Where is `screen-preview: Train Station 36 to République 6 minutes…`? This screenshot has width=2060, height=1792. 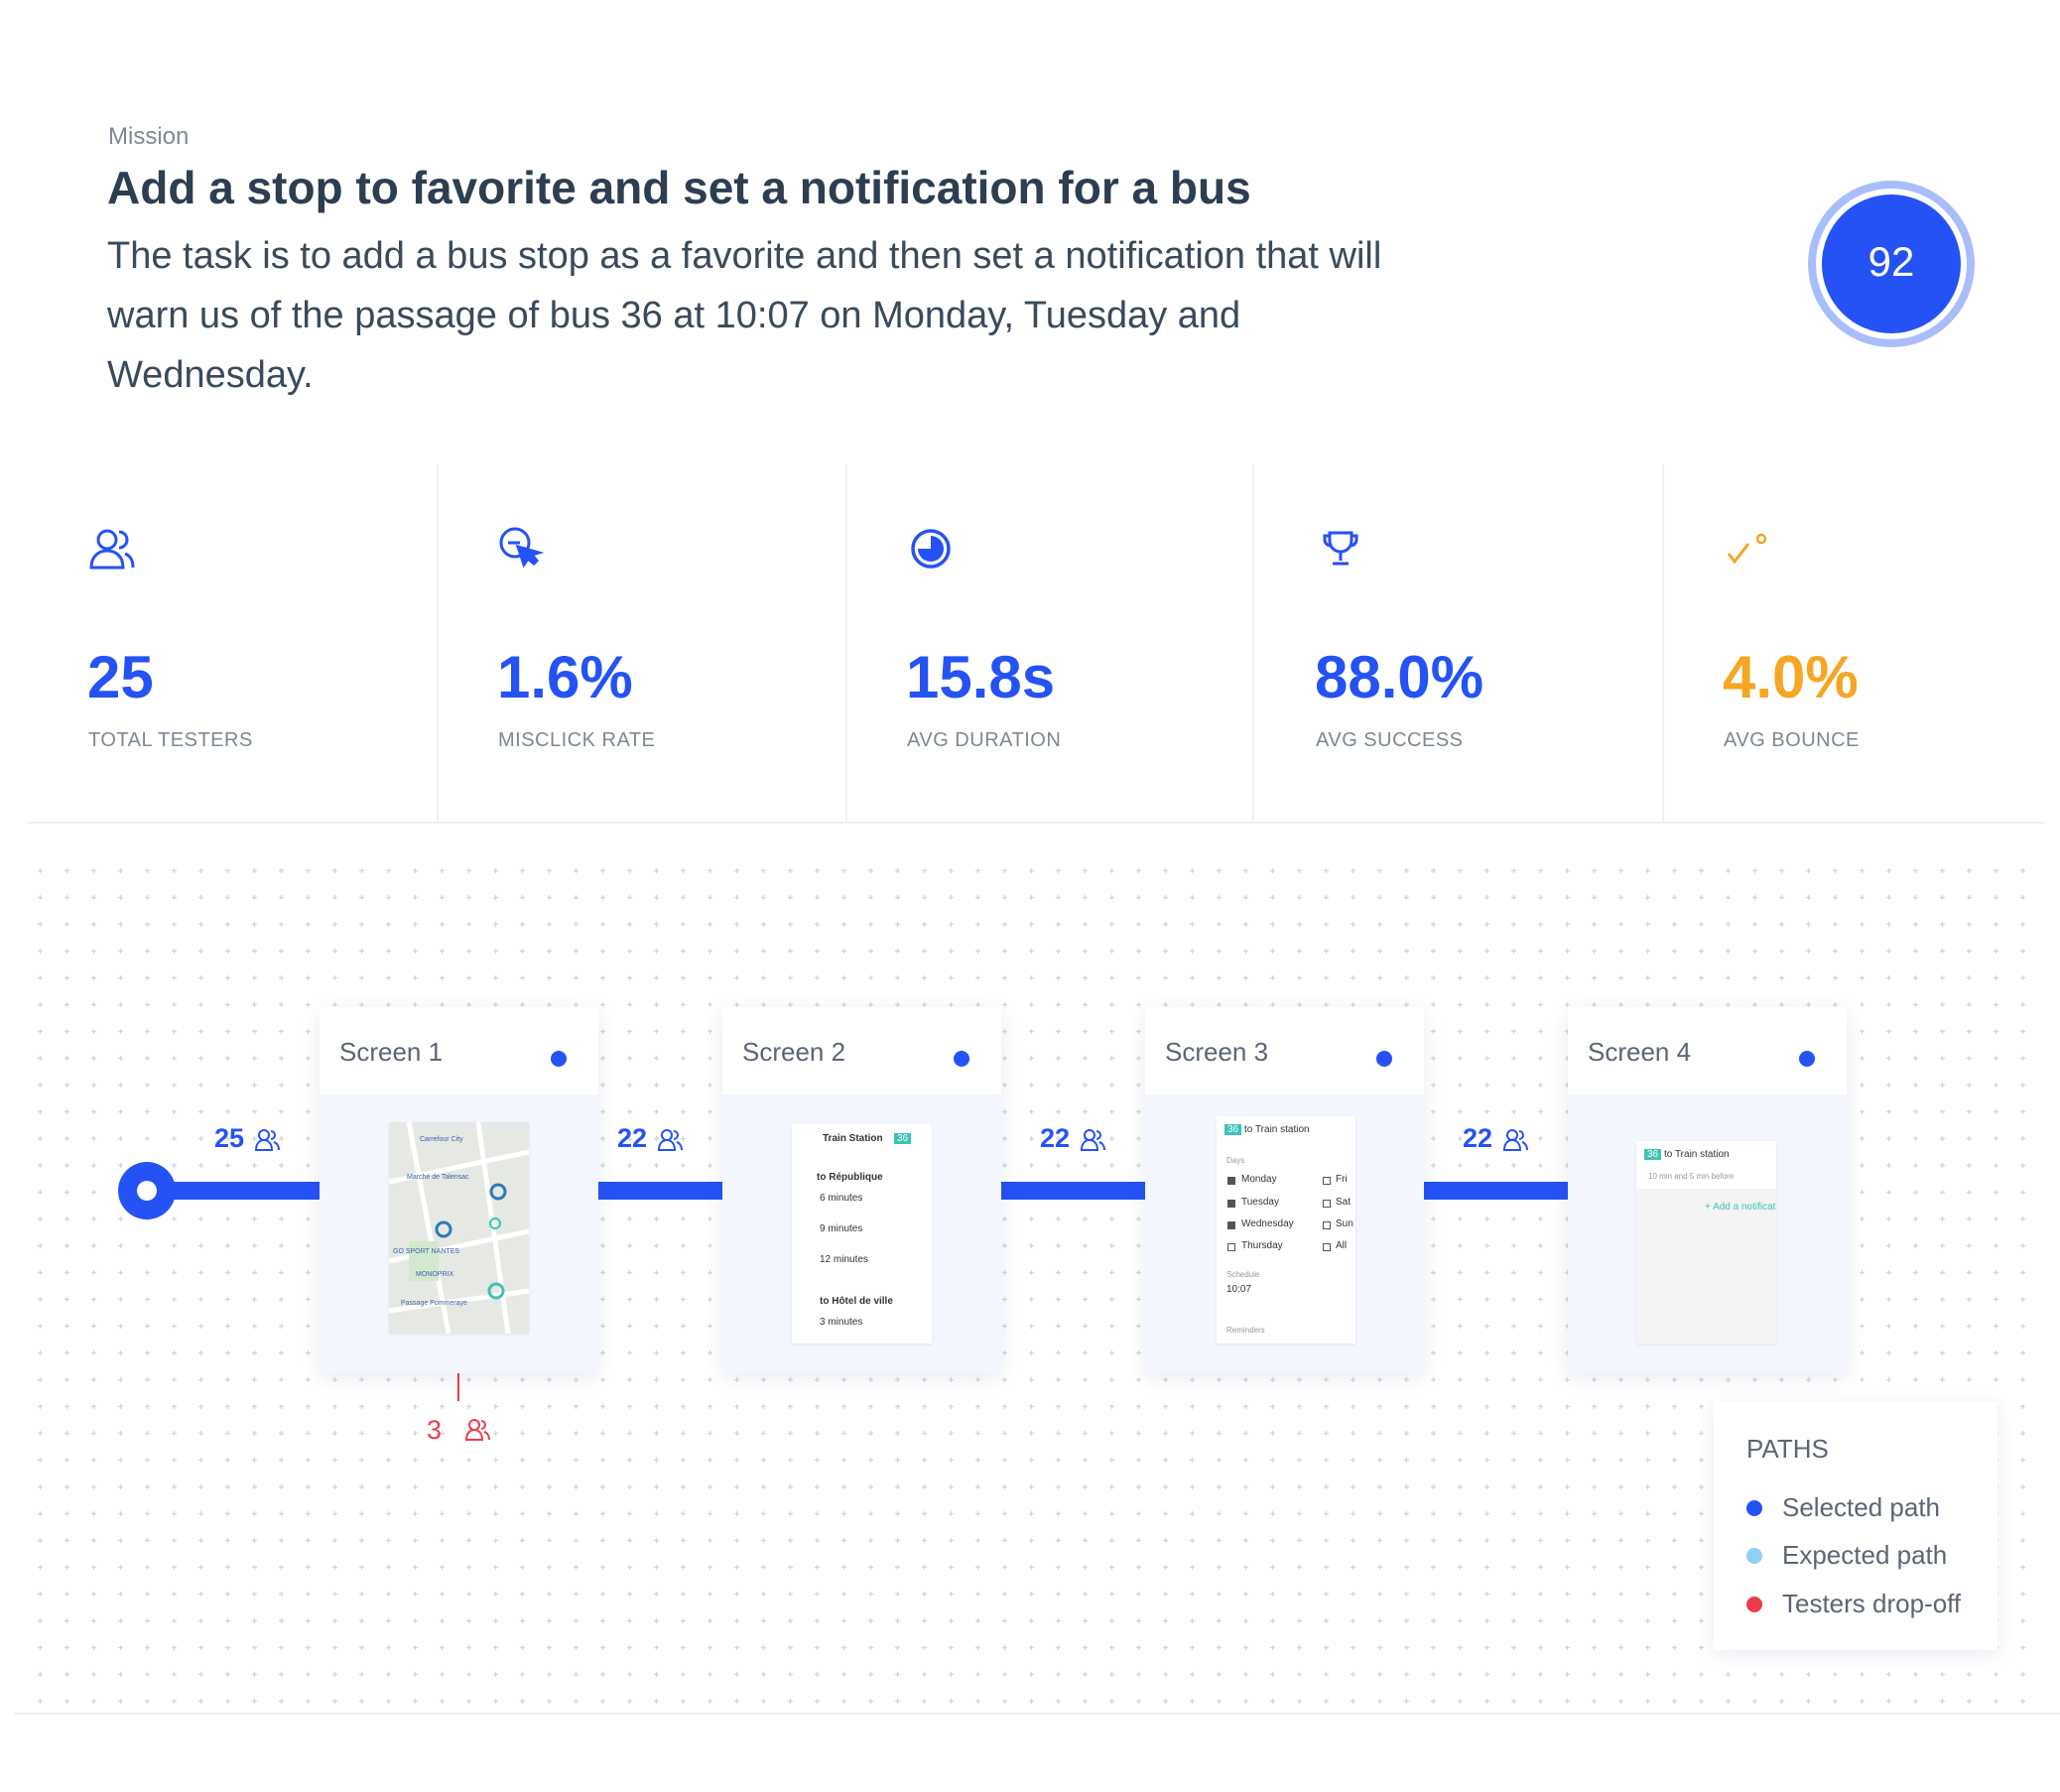
screen-preview: Train Station 36 to République 6 minutes… is located at coordinates (862, 1234).